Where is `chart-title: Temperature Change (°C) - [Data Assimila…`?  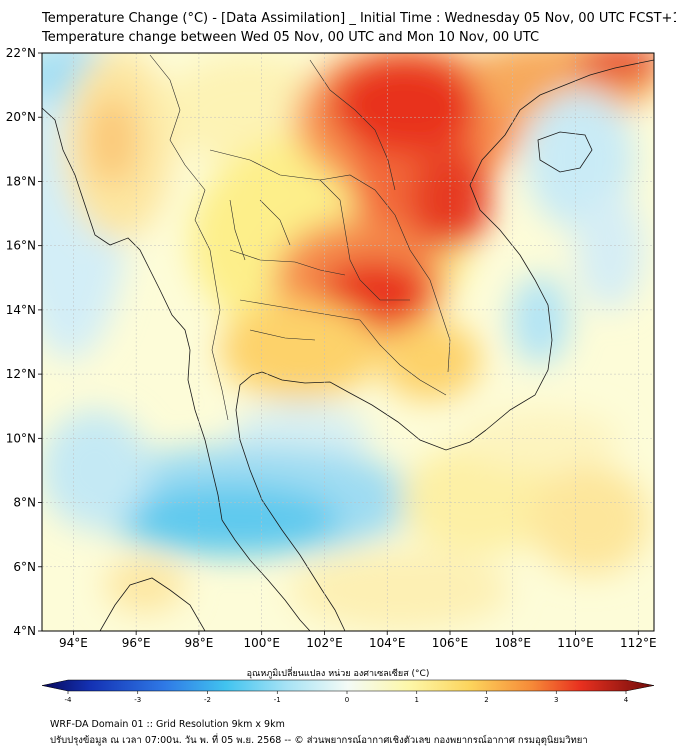 chart-title: Temperature Change (°C) - [Data Assimila… is located at coordinates (359, 18).